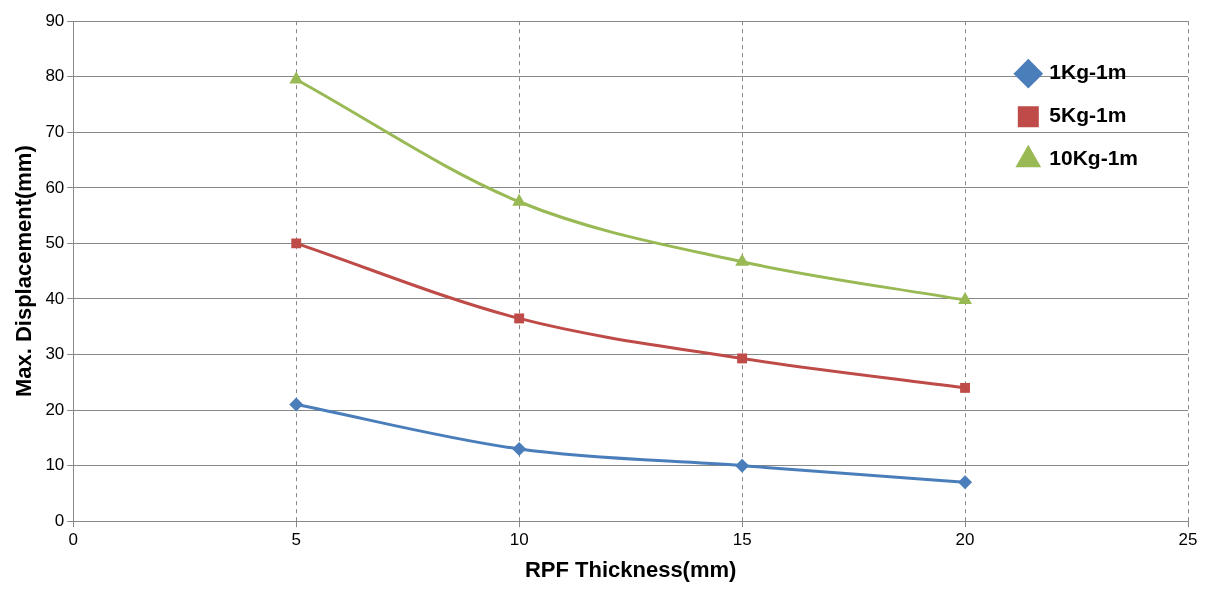 The width and height of the screenshot is (1220, 601). I want to click on x-tick-label: 15, so click(742, 540).